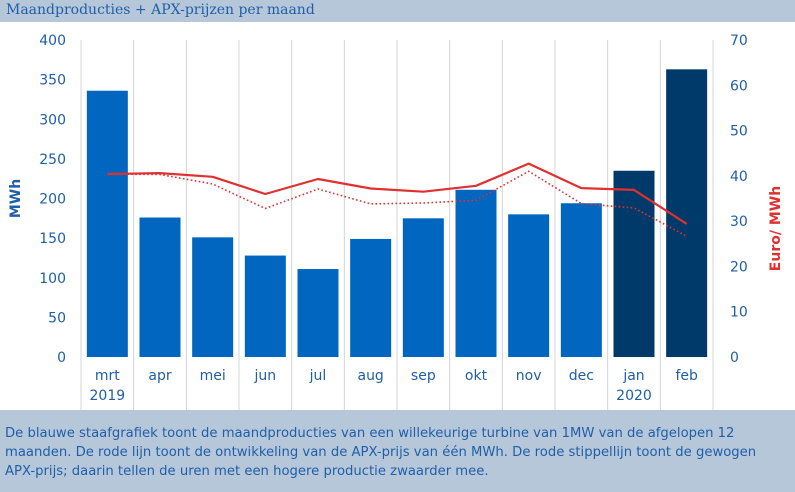 This screenshot has width=795, height=492. What do you see at coordinates (423, 376) in the screenshot?
I see `x-tick-label: sep` at bounding box center [423, 376].